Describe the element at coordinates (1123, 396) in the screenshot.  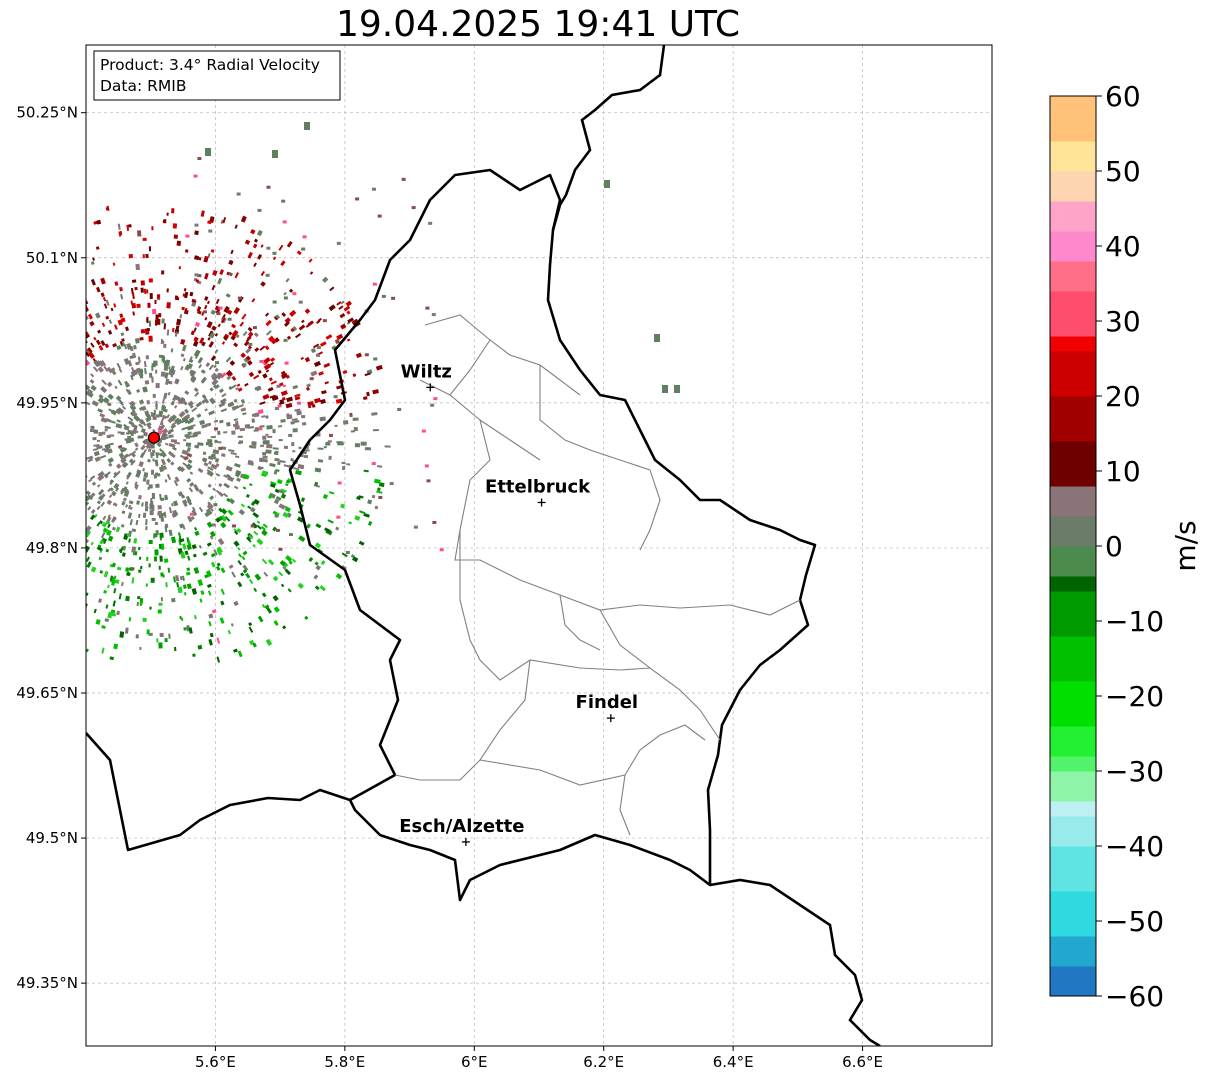
I see `colorbar-tick-label: 20` at that location.